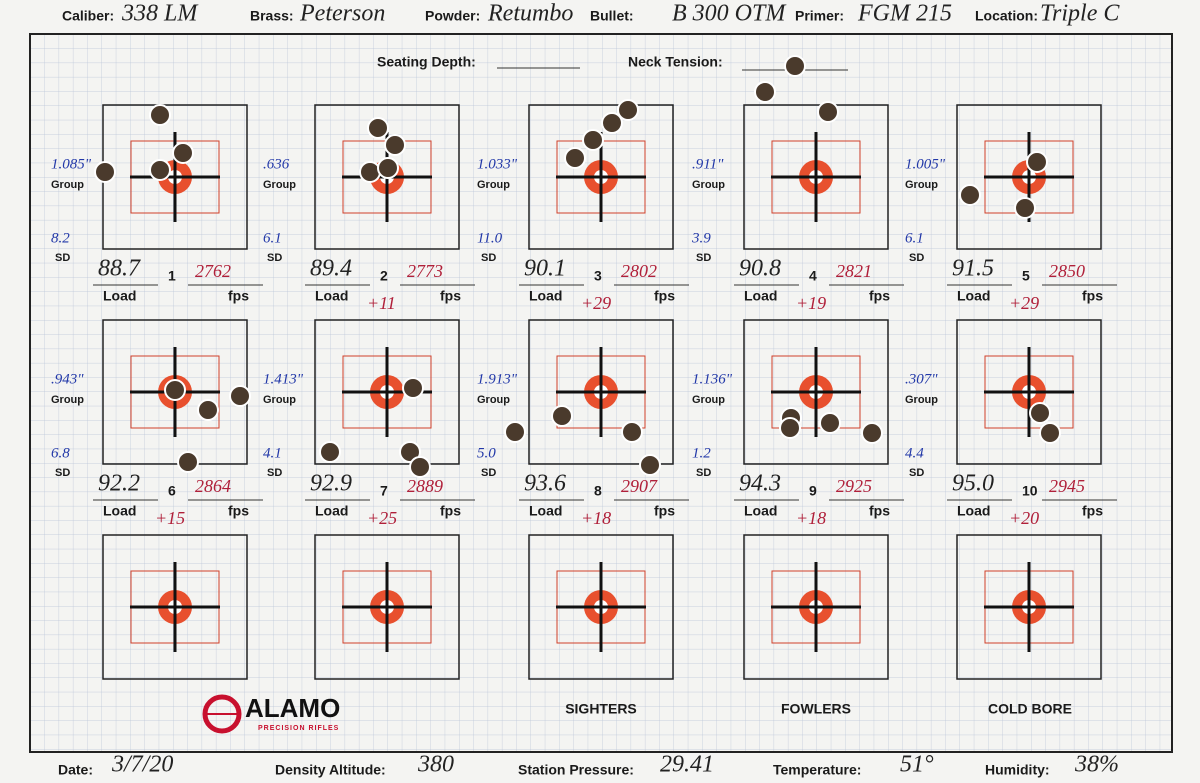 Image resolution: width=1200 pixels, height=783 pixels. What do you see at coordinates (1026, 276) in the screenshot?
I see `target-number: 5` at bounding box center [1026, 276].